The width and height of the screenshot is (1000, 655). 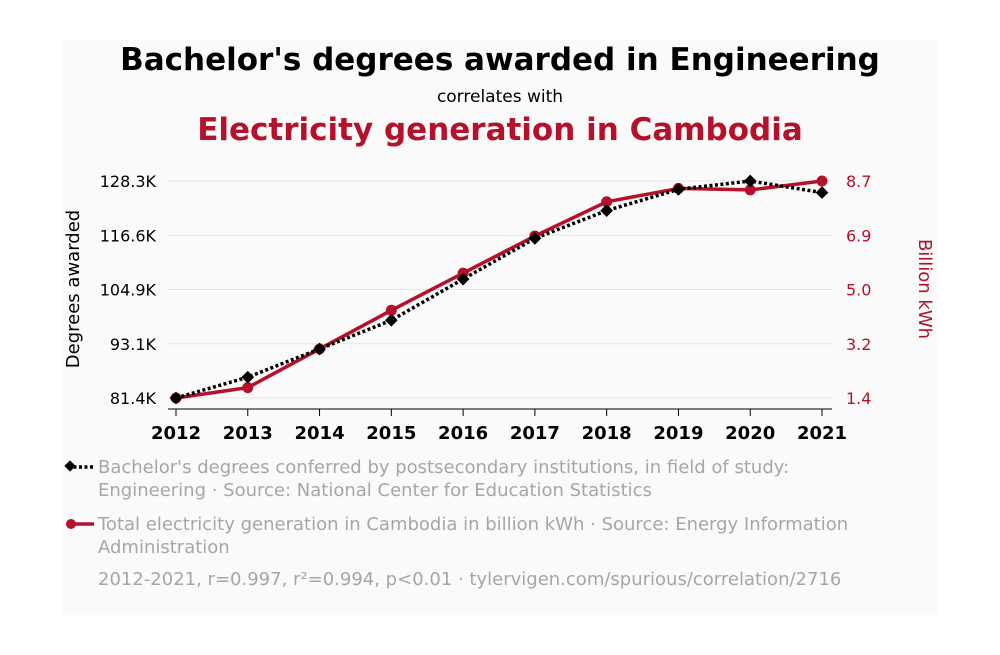 What do you see at coordinates (80, 524) in the screenshot?
I see `legend-circle-marker` at bounding box center [80, 524].